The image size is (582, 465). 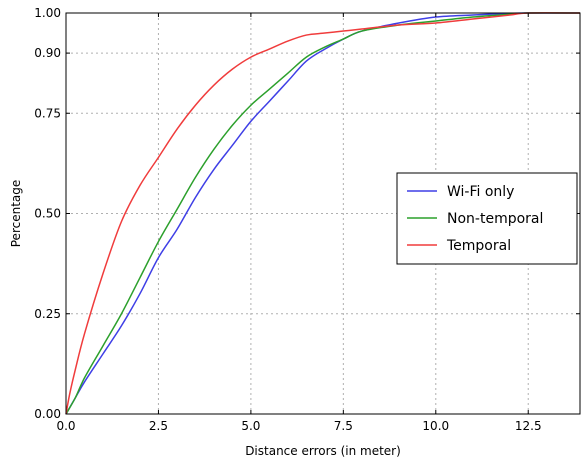 What do you see at coordinates (47, 53) in the screenshot?
I see `y-tick-label: 0.90` at bounding box center [47, 53].